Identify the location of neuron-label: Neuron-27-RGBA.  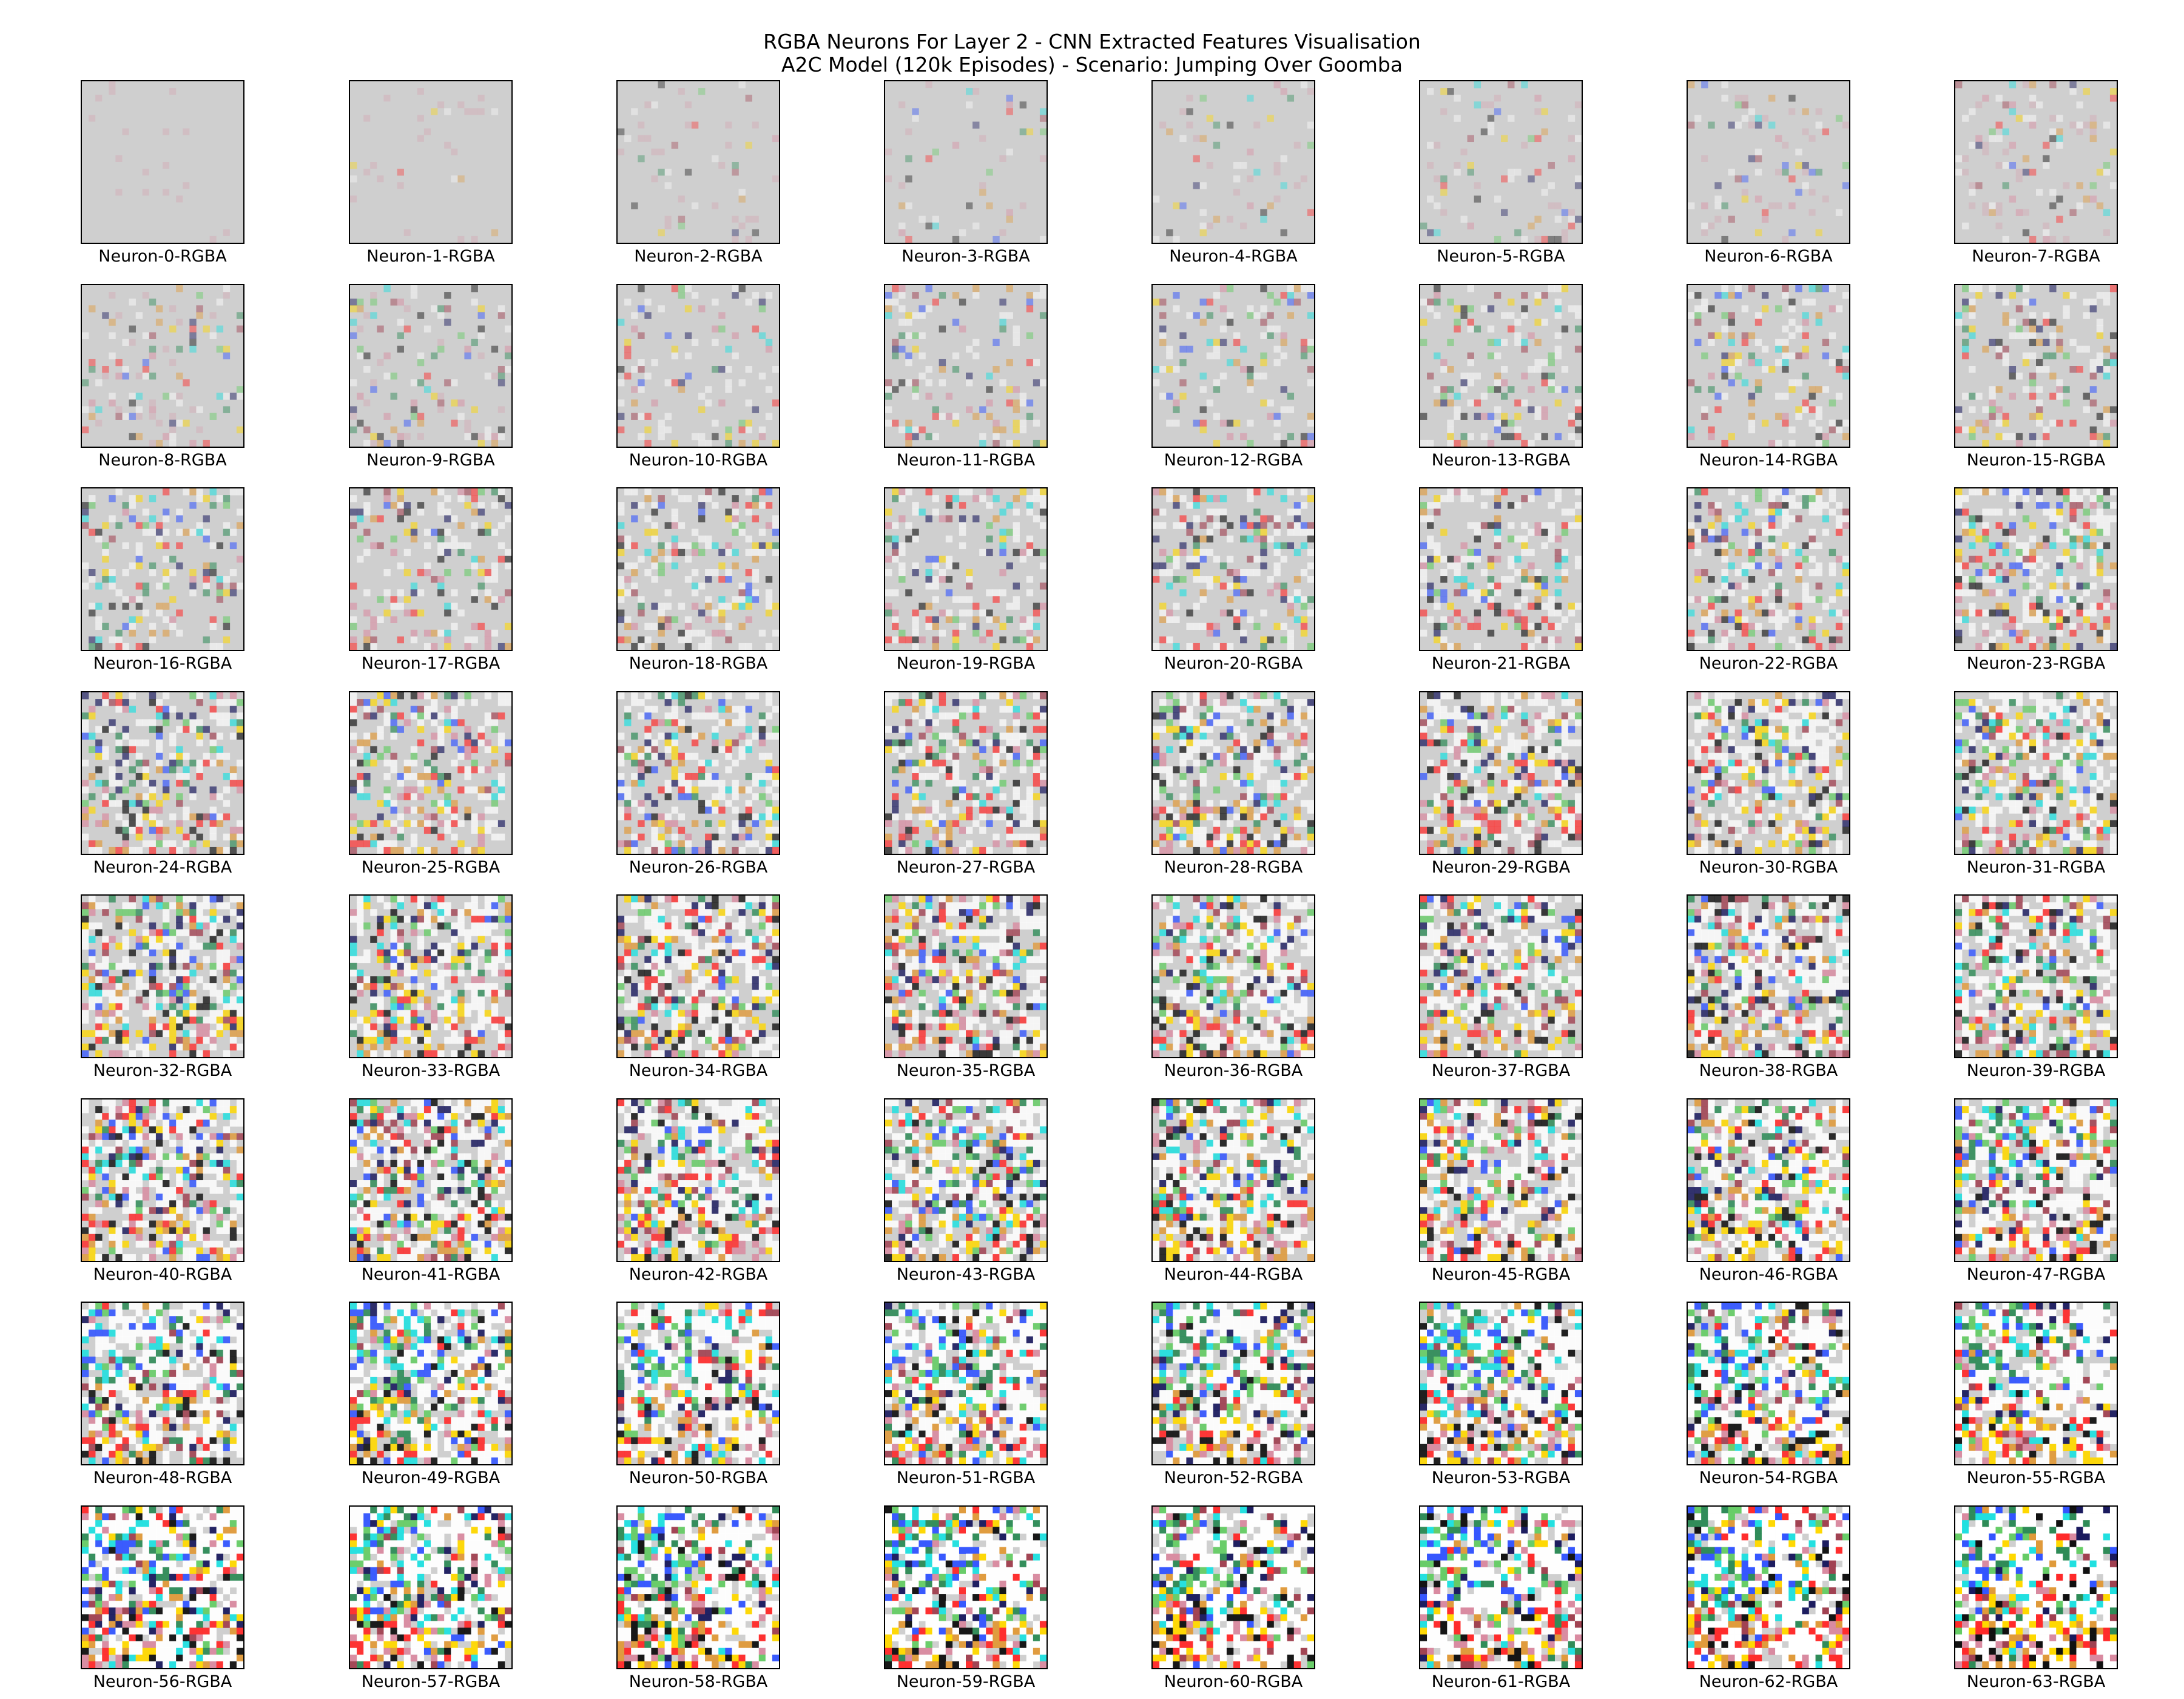
(966, 868).